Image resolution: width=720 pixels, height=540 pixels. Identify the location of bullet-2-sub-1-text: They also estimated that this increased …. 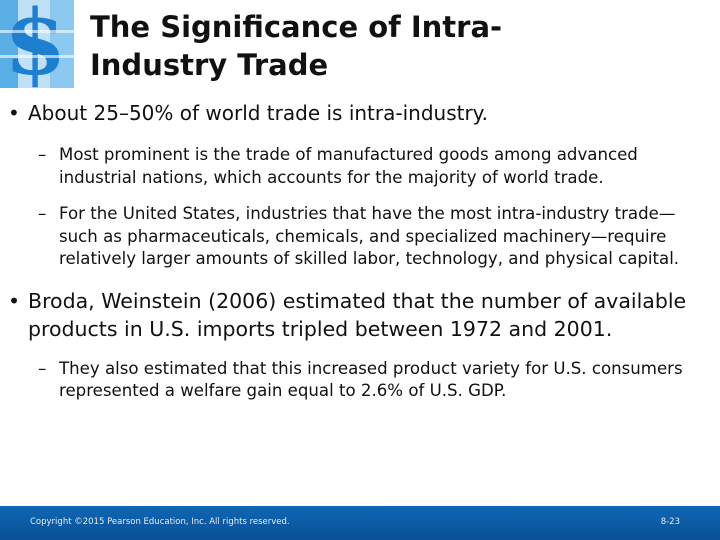
(371, 379).